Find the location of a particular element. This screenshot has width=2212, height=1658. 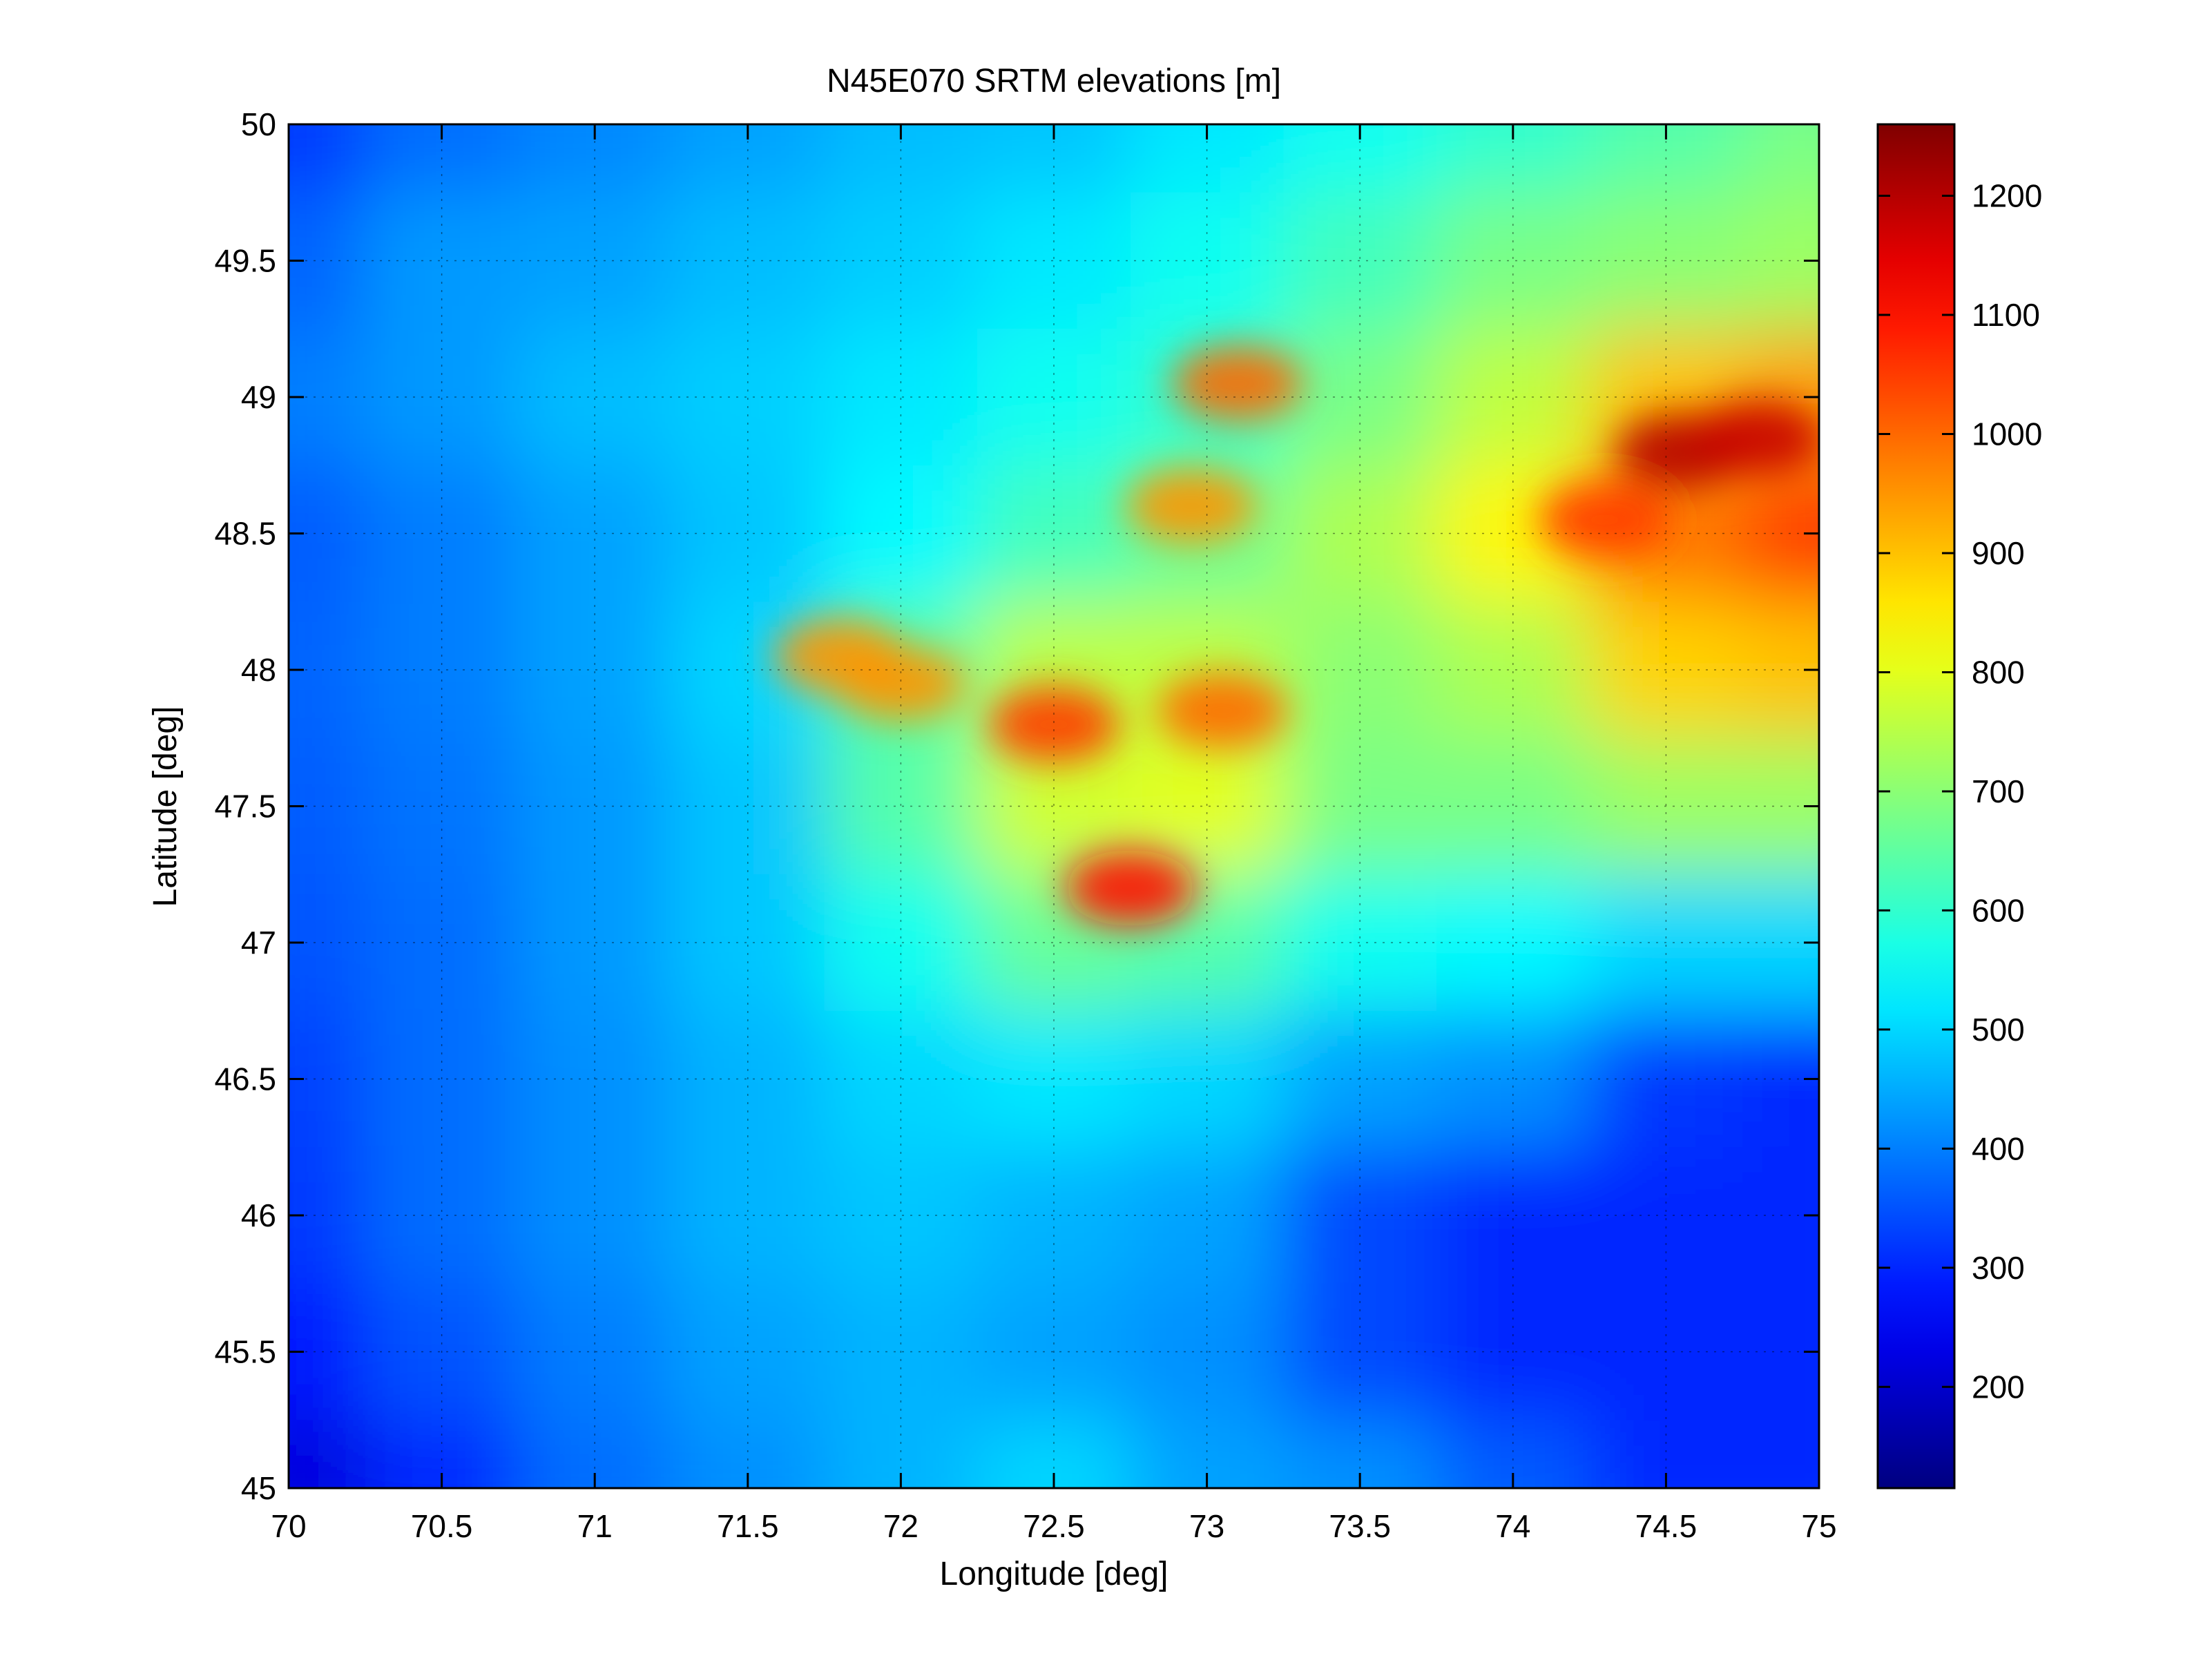

y-axis-label: Latitude [deg] is located at coordinates (165, 806).